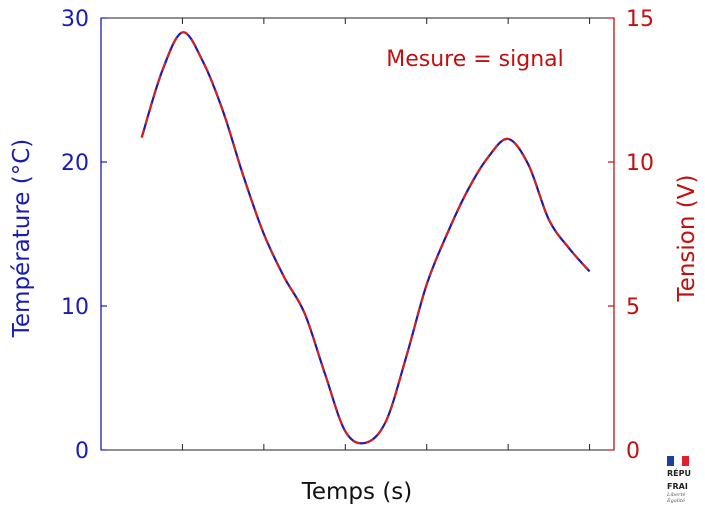 The image size is (705, 508). Describe the element at coordinates (640, 163) in the screenshot. I see `right-tick-label-2: 10` at that location.